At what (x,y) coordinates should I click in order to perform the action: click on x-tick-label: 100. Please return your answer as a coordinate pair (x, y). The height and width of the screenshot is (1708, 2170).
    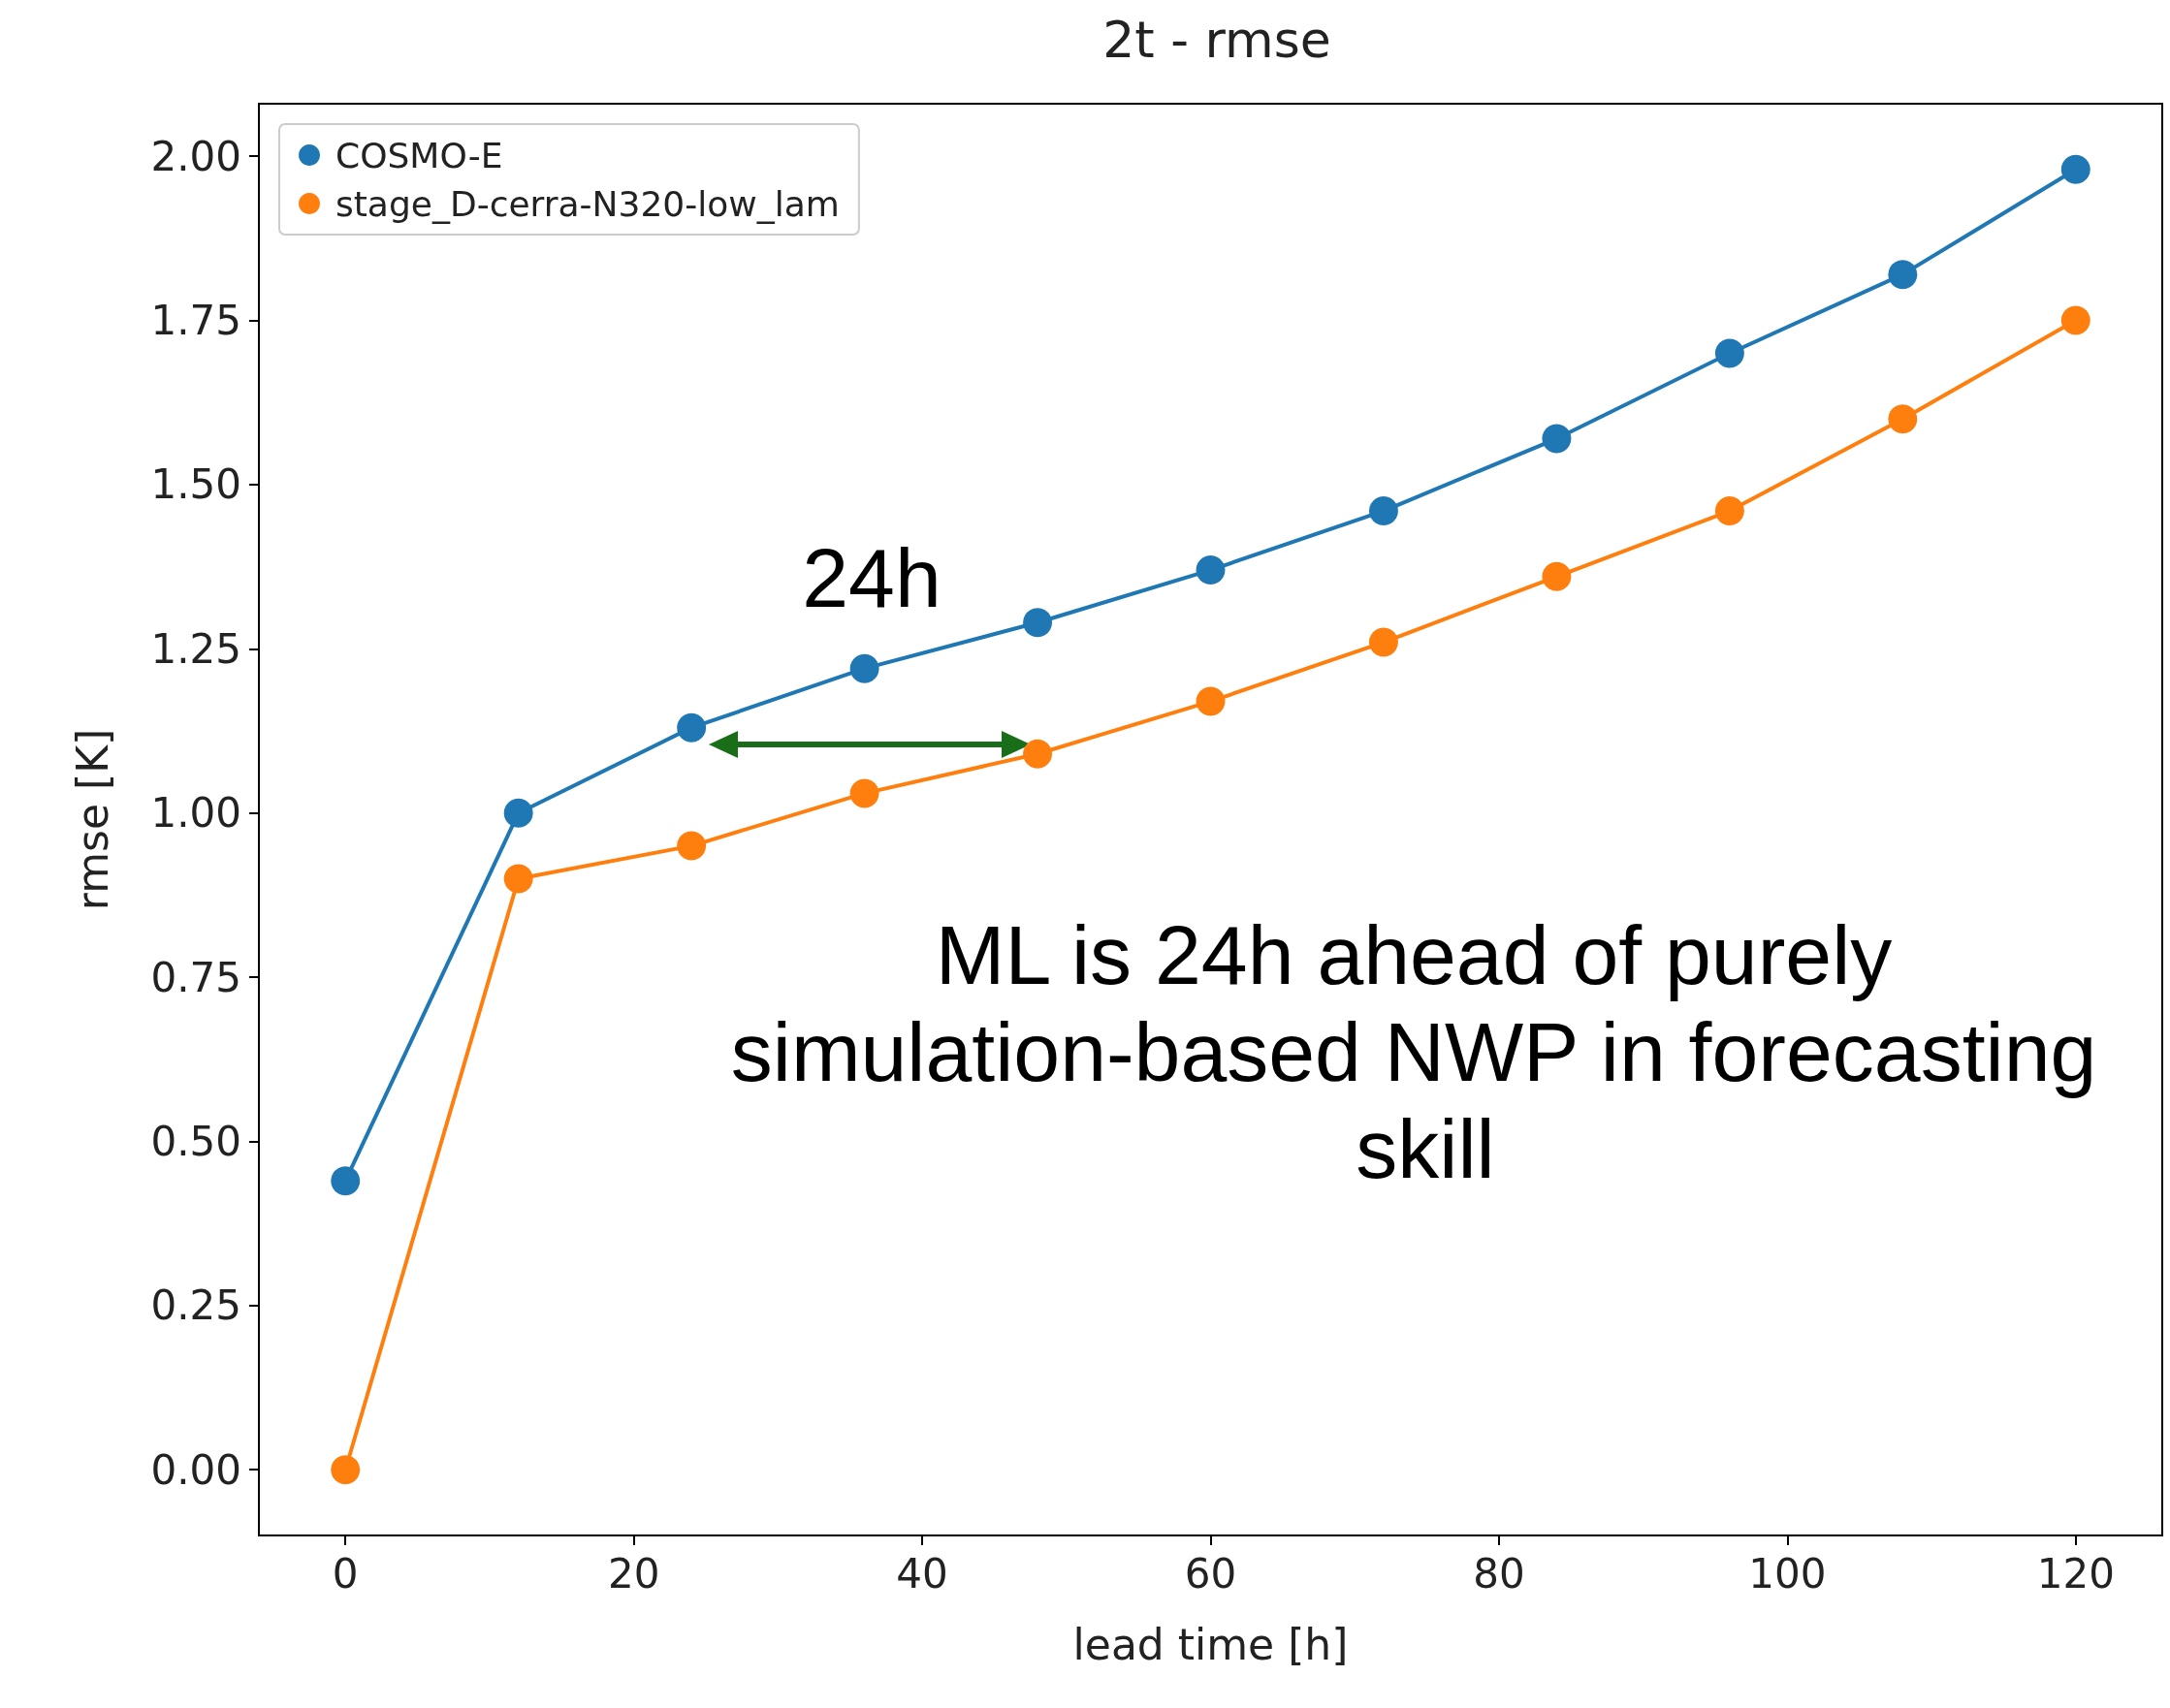
    Looking at the image, I should click on (1787, 1573).